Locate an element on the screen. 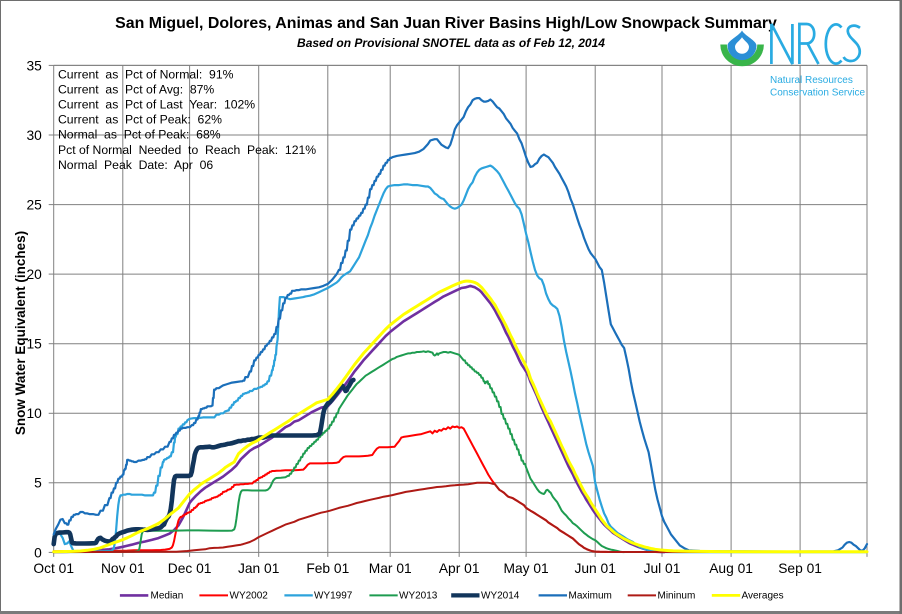 The width and height of the screenshot is (902, 614). svg-text: Jan 01 is located at coordinates (258, 568).